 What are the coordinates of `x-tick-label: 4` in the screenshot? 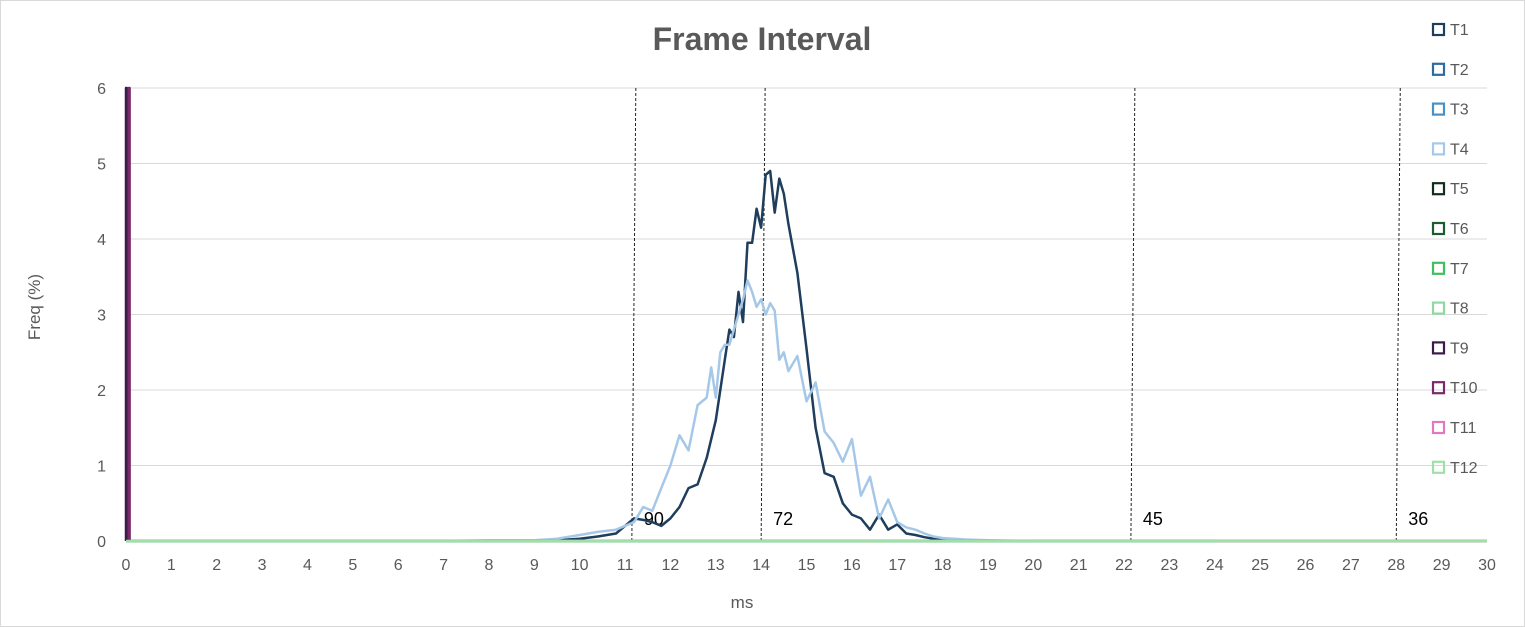 It's located at (307, 565).